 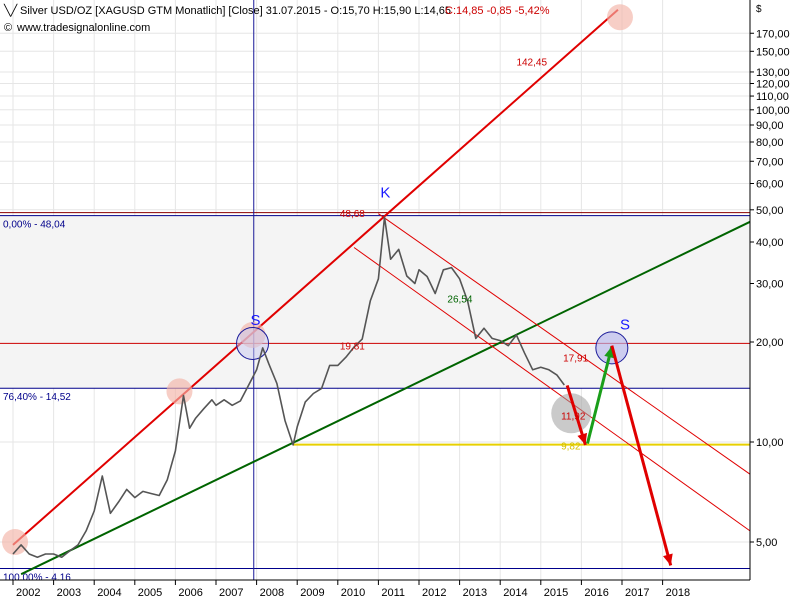 I want to click on support-circle-s1, so click(x=253, y=343).